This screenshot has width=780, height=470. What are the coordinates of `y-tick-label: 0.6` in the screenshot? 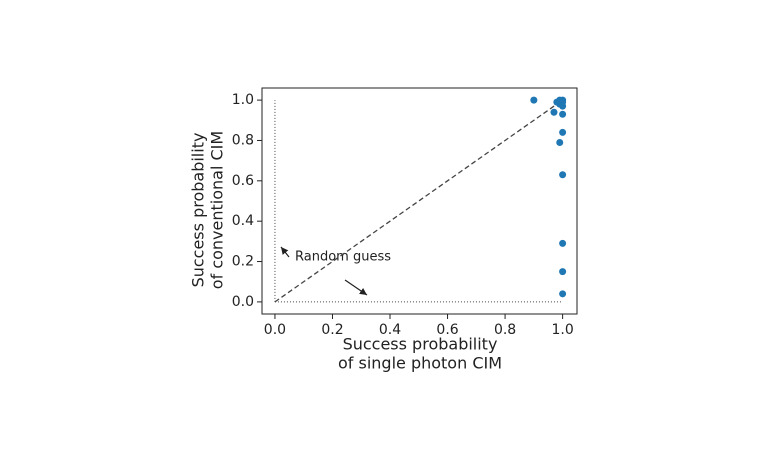 It's located at (243, 181).